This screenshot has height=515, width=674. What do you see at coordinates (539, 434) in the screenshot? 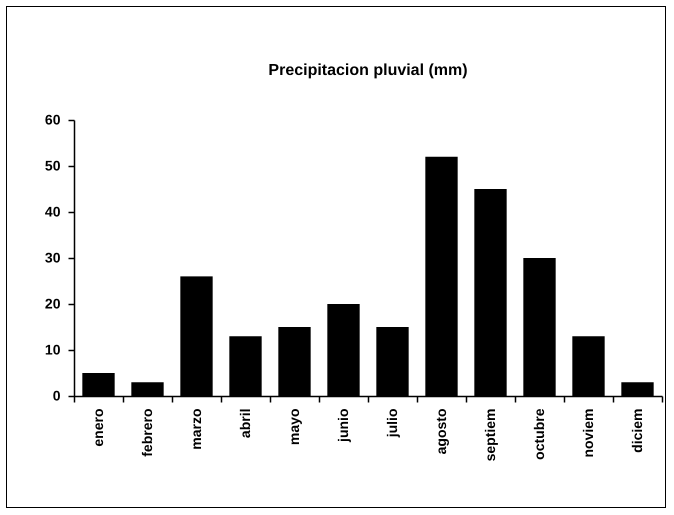
I see `x-tick-label: octubre` at bounding box center [539, 434].